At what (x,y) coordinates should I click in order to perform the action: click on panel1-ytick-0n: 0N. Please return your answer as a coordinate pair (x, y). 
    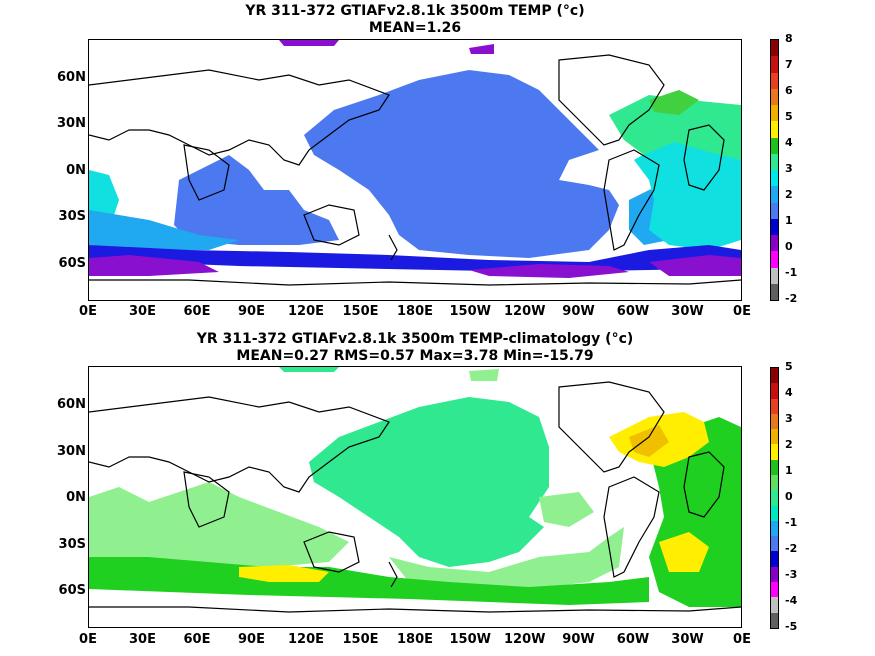
    Looking at the image, I should click on (76, 170).